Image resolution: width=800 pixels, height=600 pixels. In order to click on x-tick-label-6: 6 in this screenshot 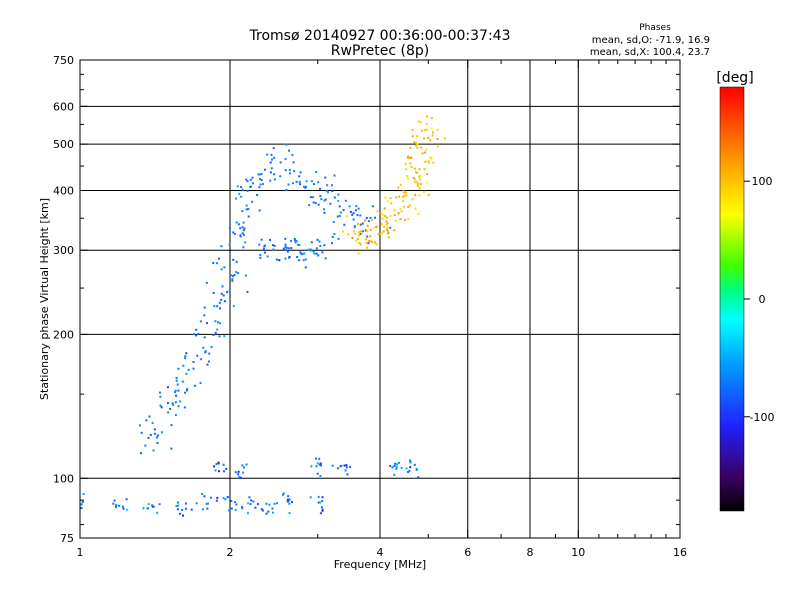, I will do `click(467, 552)`.